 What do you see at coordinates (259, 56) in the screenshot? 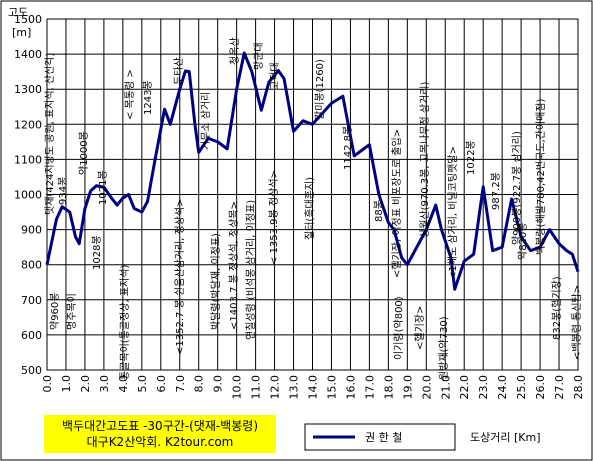
I see `annotation: 망군대` at bounding box center [259, 56].